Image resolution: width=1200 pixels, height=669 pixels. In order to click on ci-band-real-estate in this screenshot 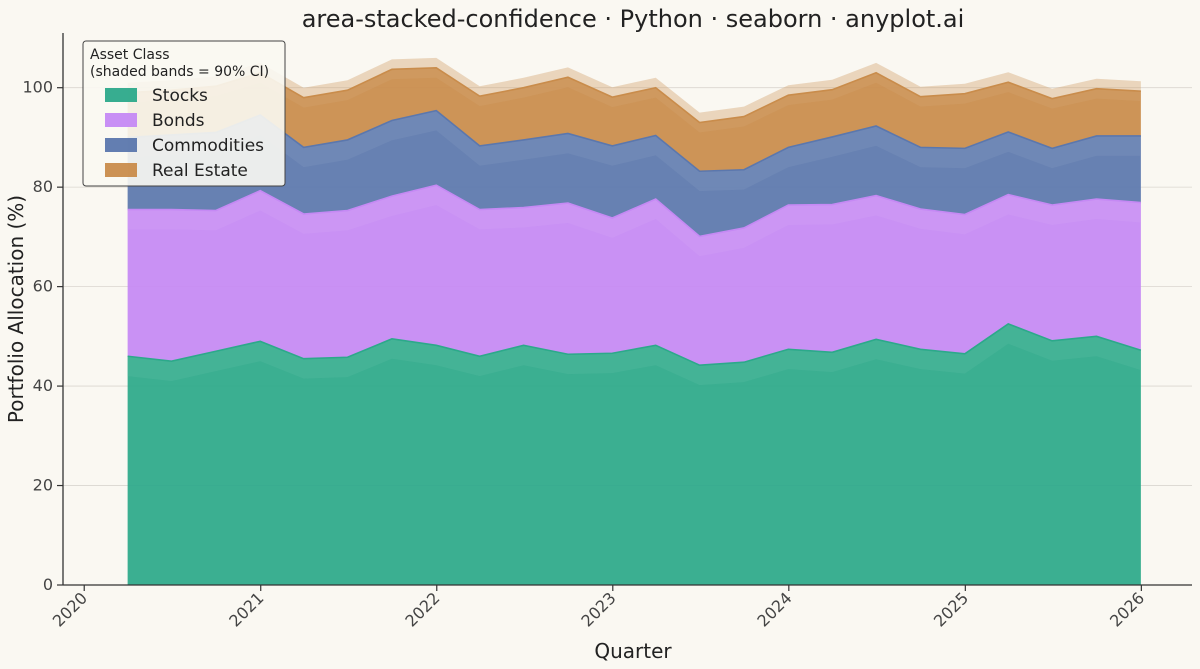, I will do `click(634, 95)`.